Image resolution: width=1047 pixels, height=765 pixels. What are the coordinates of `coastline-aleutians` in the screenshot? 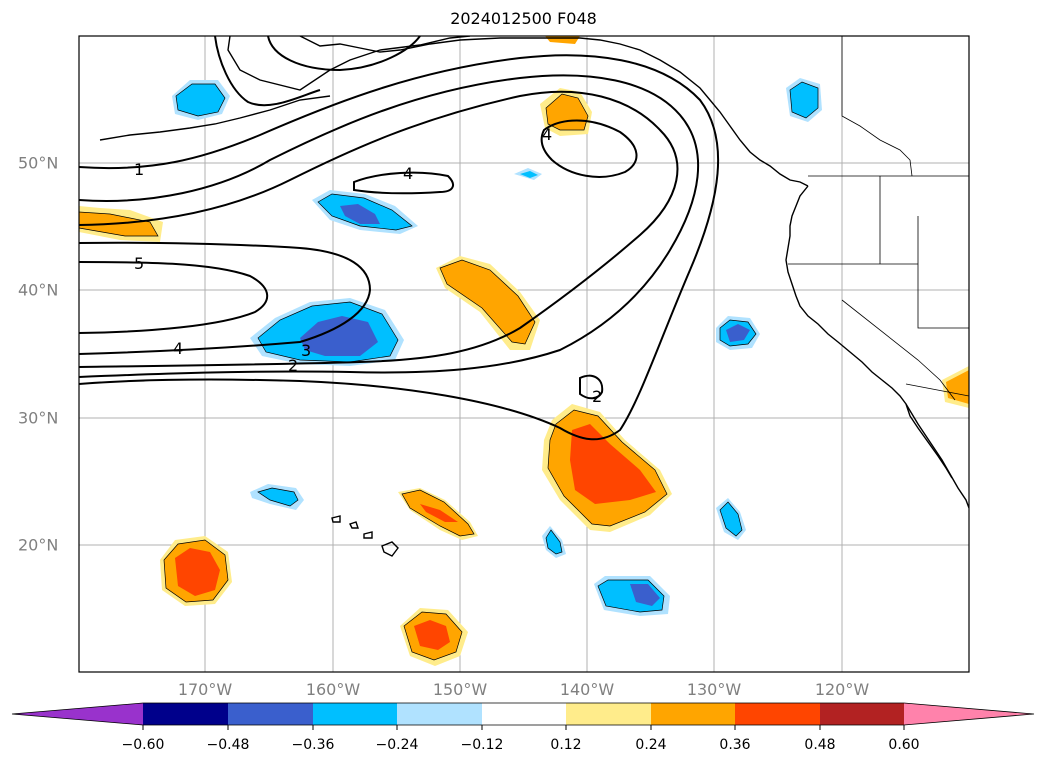 It's located at (215, 118).